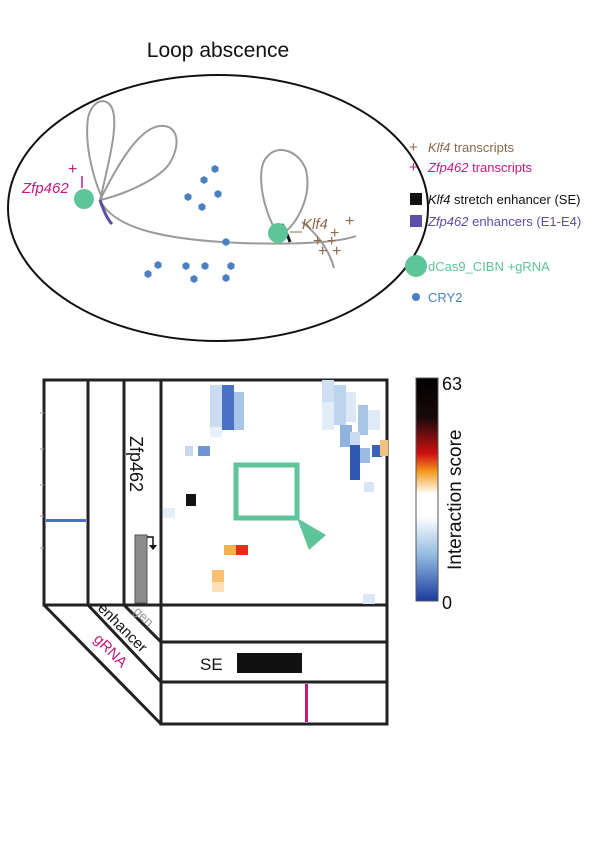 The height and width of the screenshot is (849, 600). Describe the element at coordinates (311, 534) in the screenshot. I see `green-arrow-icon` at that location.